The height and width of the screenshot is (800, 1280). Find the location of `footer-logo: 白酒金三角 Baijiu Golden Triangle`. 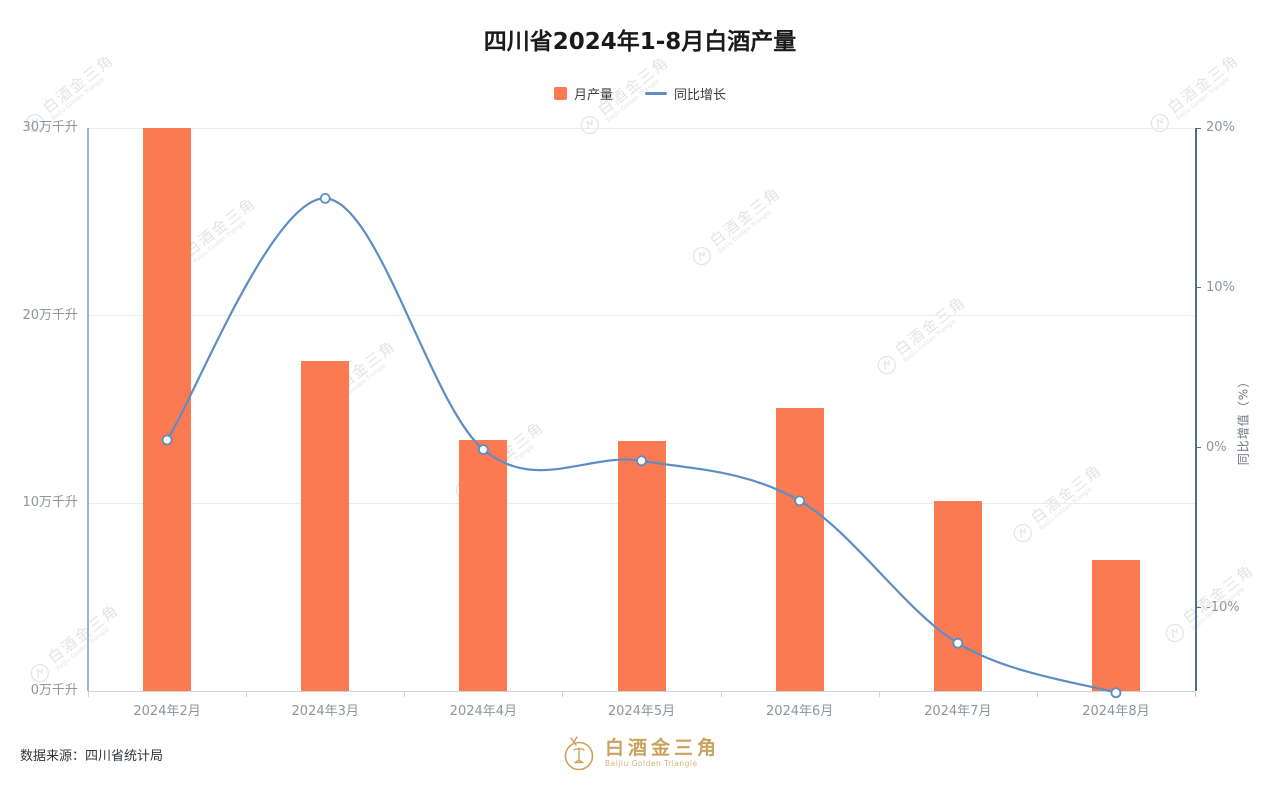

footer-logo: 白酒金三角 Baijiu Golden Triangle is located at coordinates (640, 753).